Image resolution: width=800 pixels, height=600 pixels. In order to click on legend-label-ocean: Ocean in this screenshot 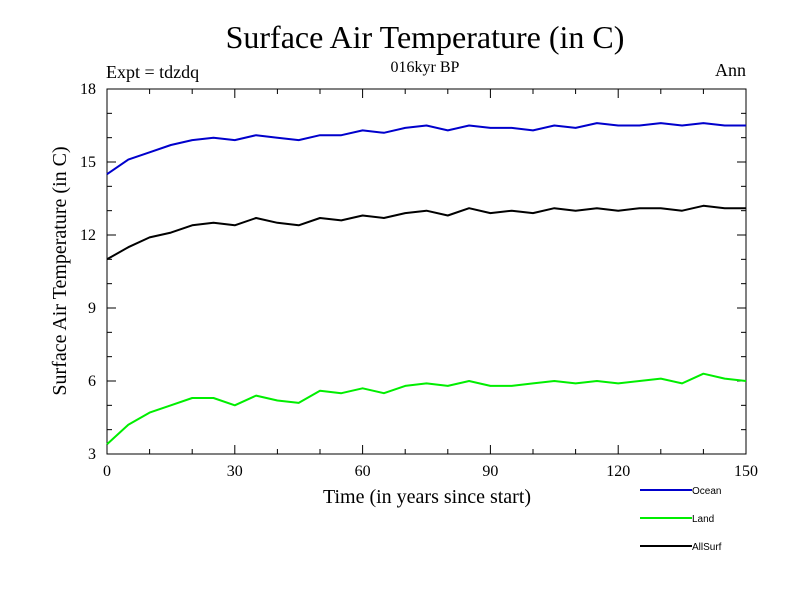, I will do `click(706, 491)`.